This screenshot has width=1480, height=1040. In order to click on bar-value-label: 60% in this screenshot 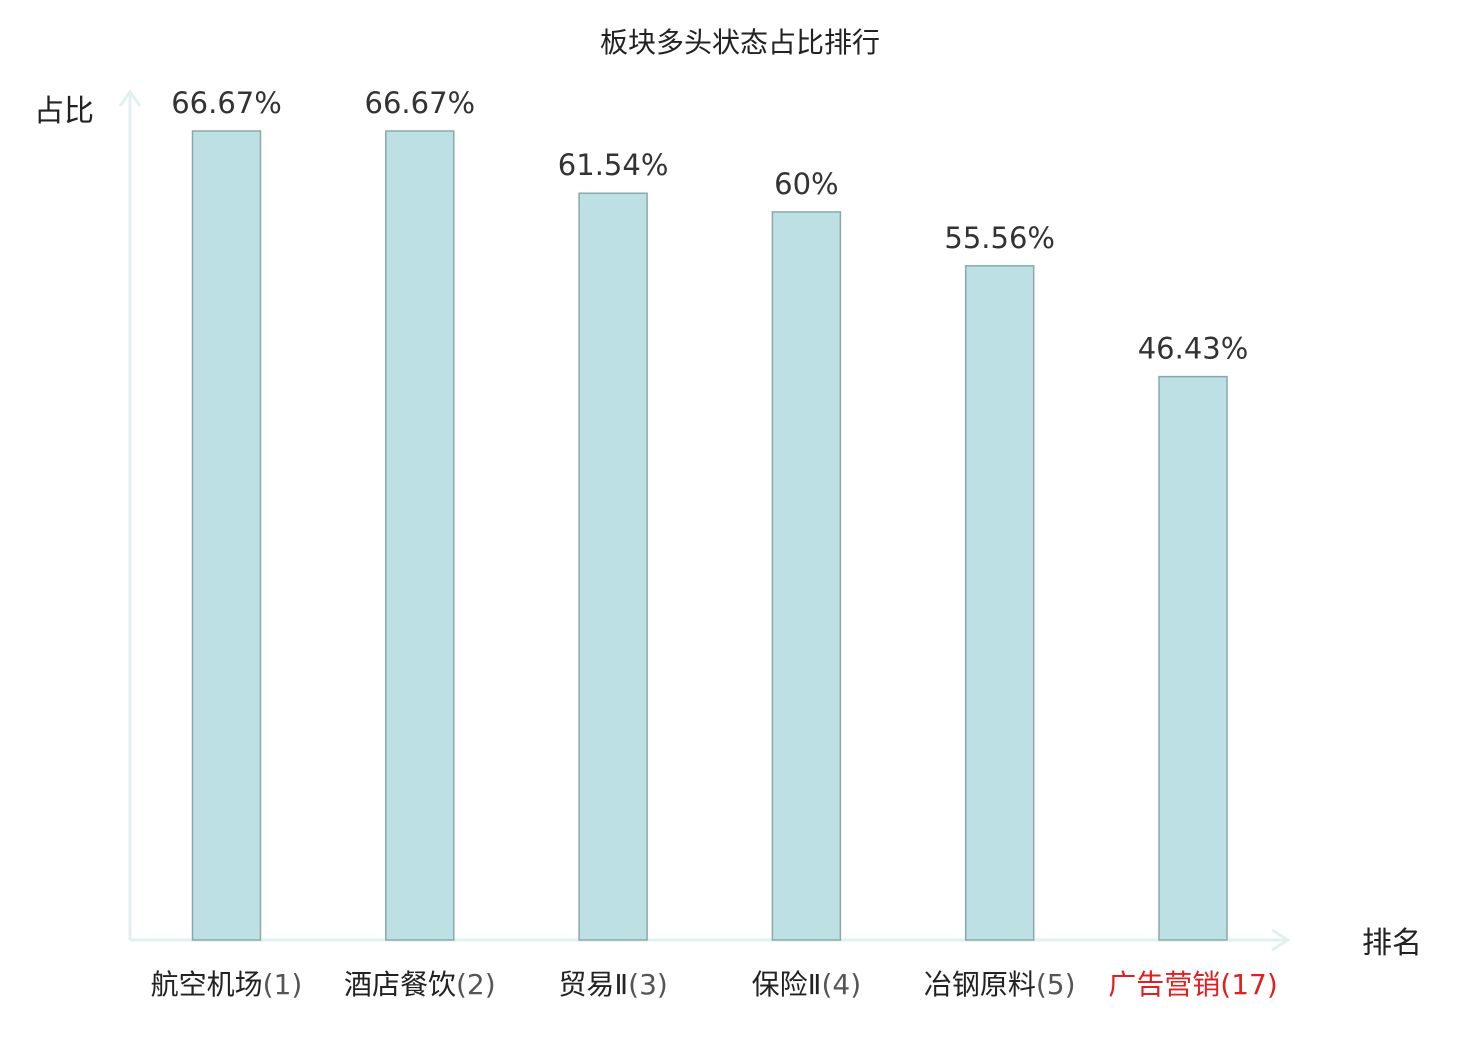, I will do `click(806, 184)`.